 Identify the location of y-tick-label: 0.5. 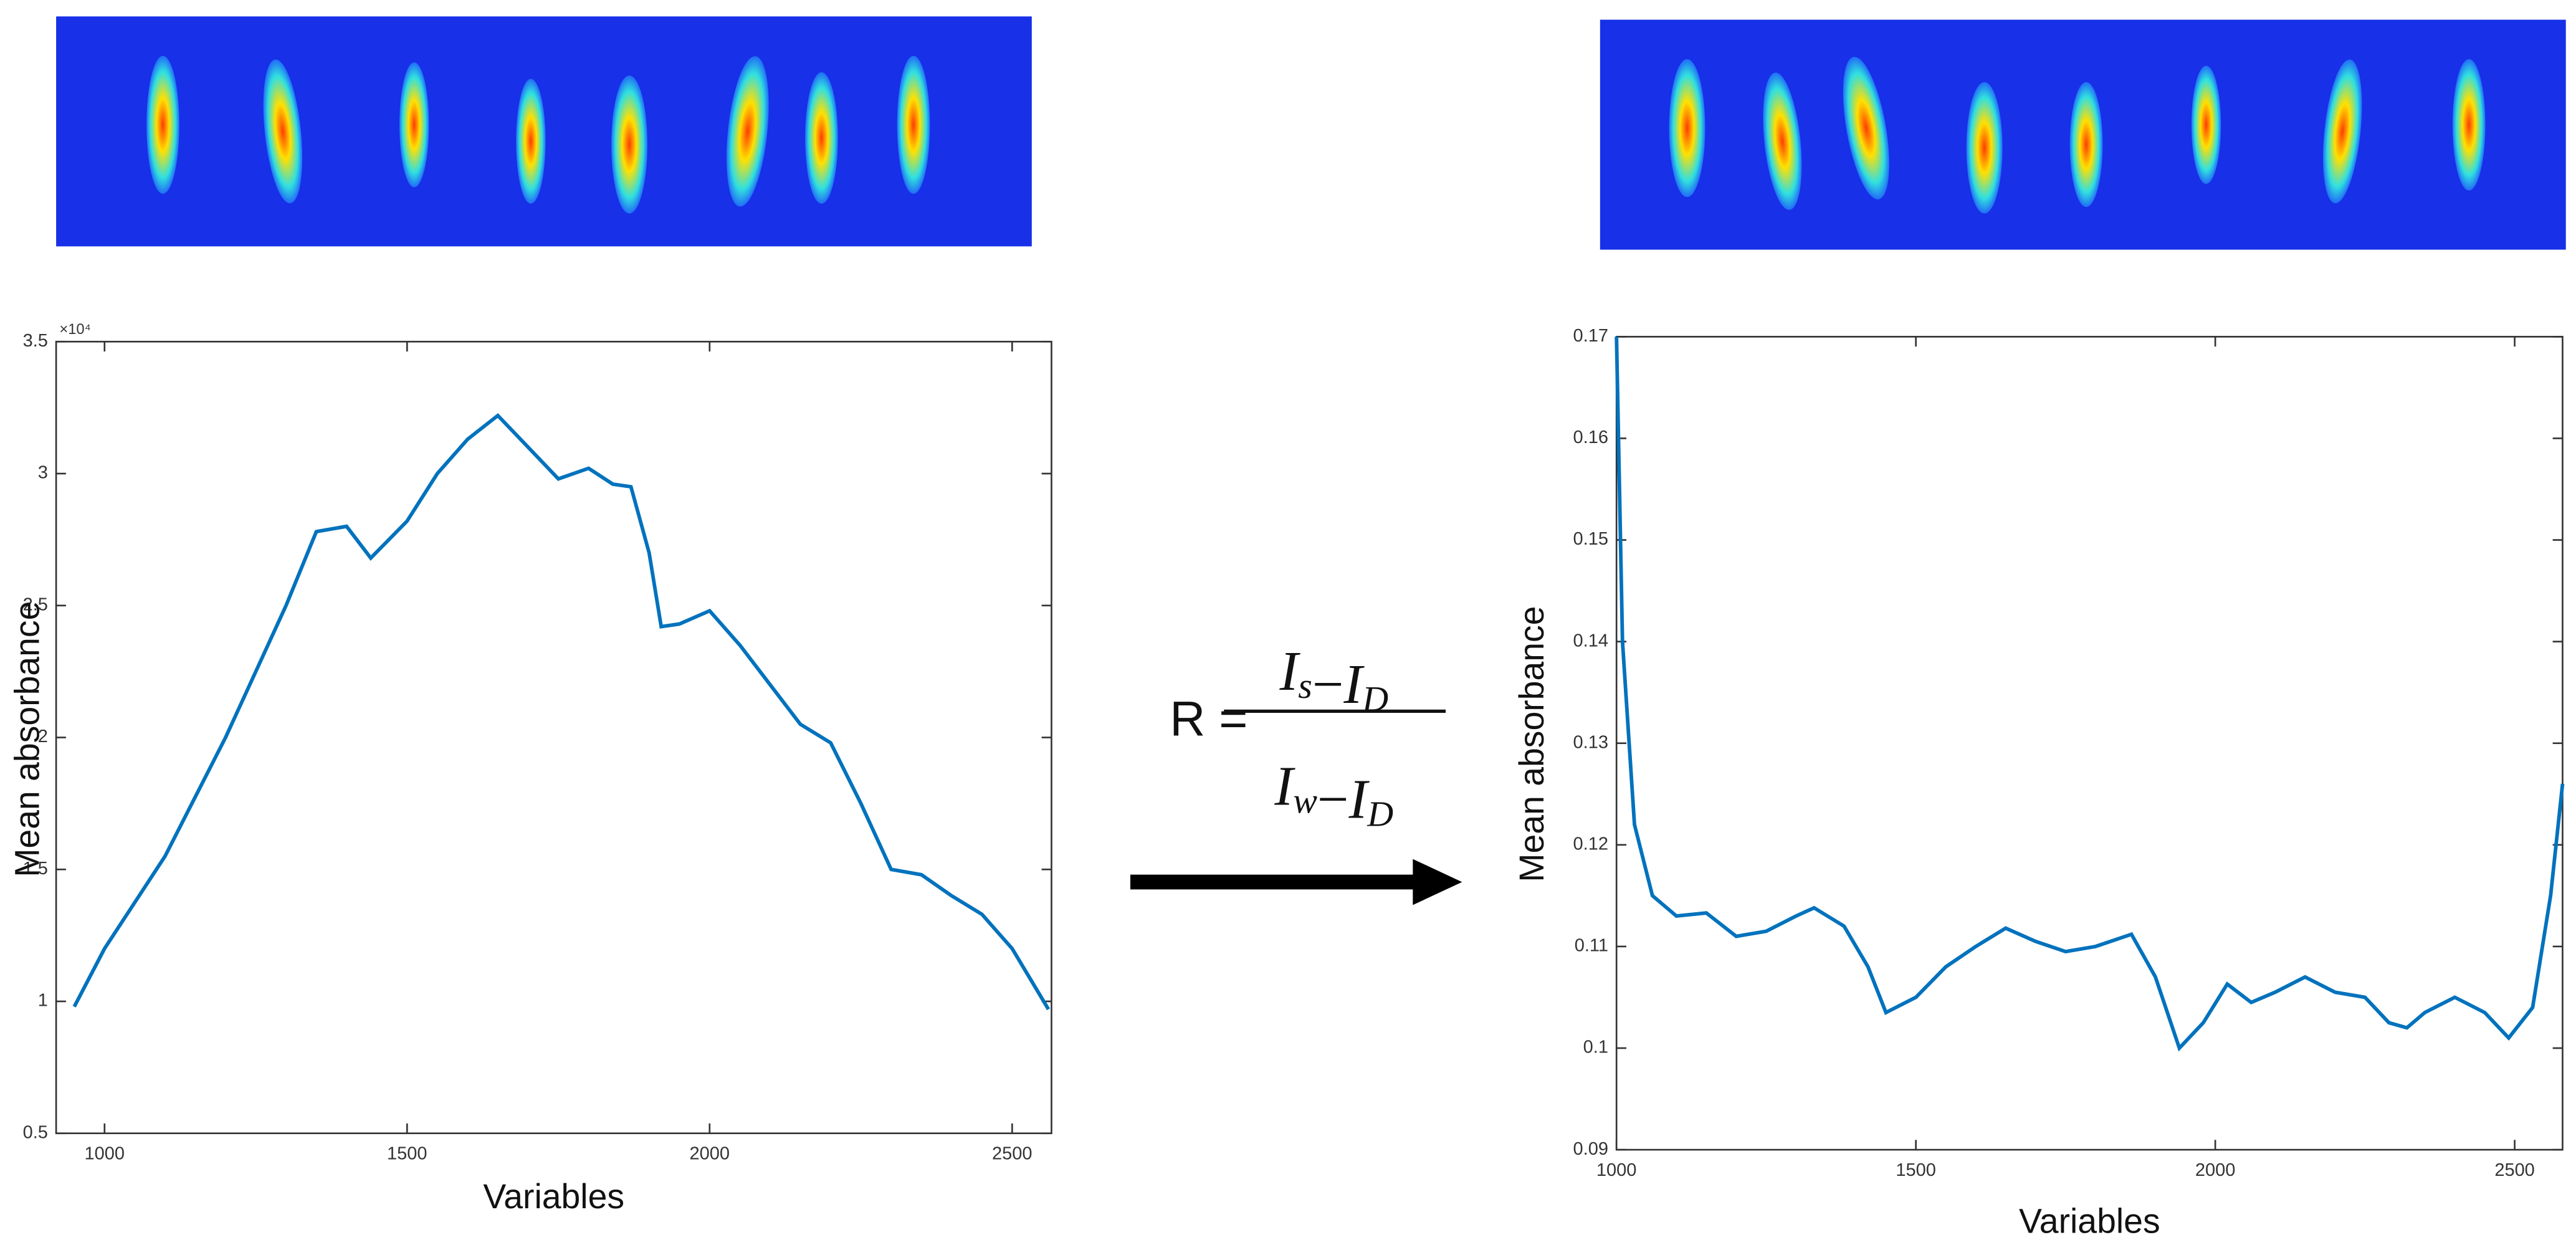
(35, 1132).